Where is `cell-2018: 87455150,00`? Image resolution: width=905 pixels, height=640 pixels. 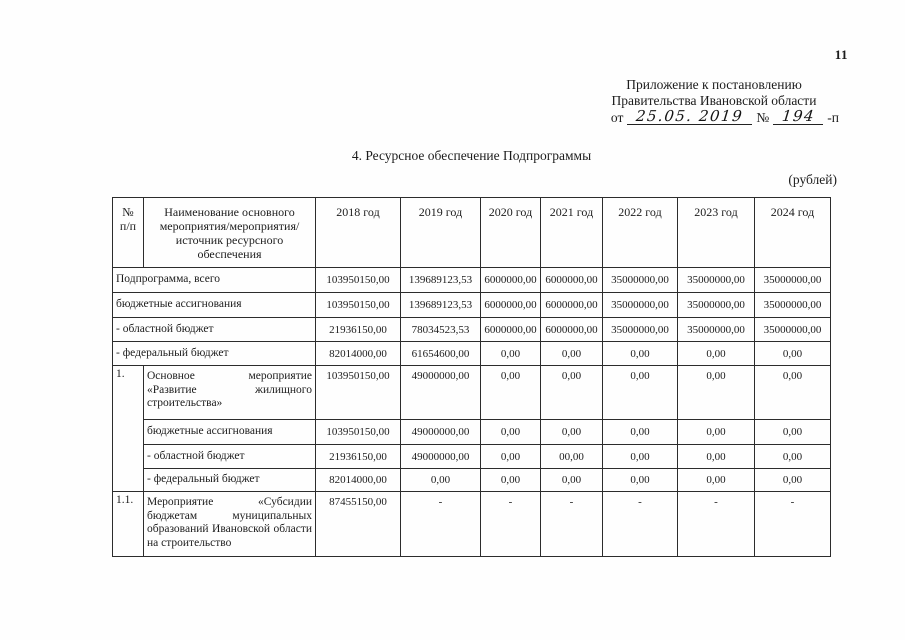 cell-2018: 87455150,00 is located at coordinates (358, 524).